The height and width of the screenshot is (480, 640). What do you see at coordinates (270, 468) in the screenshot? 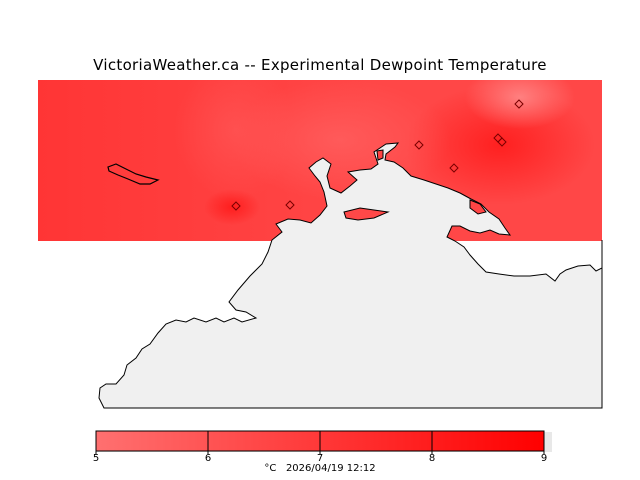
I see `unit-label: °C` at bounding box center [270, 468].